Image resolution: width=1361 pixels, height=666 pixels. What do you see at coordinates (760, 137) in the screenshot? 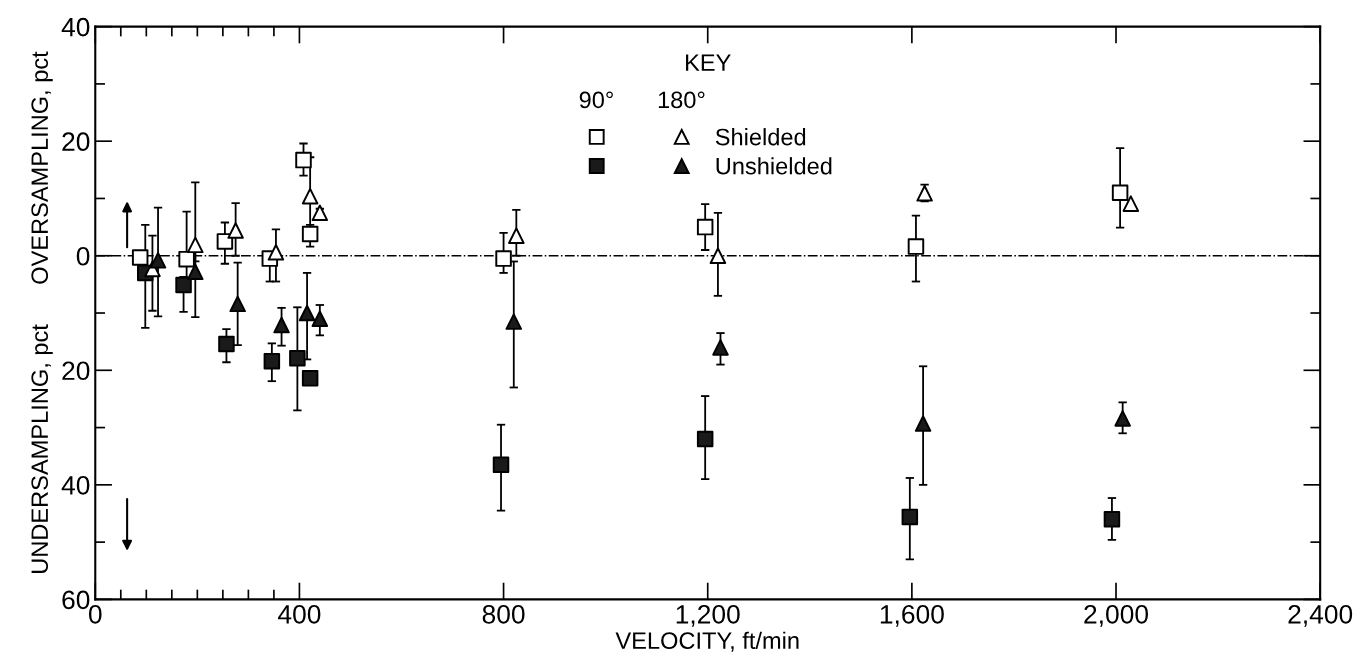
I see `legend-label: Shielded` at bounding box center [760, 137].